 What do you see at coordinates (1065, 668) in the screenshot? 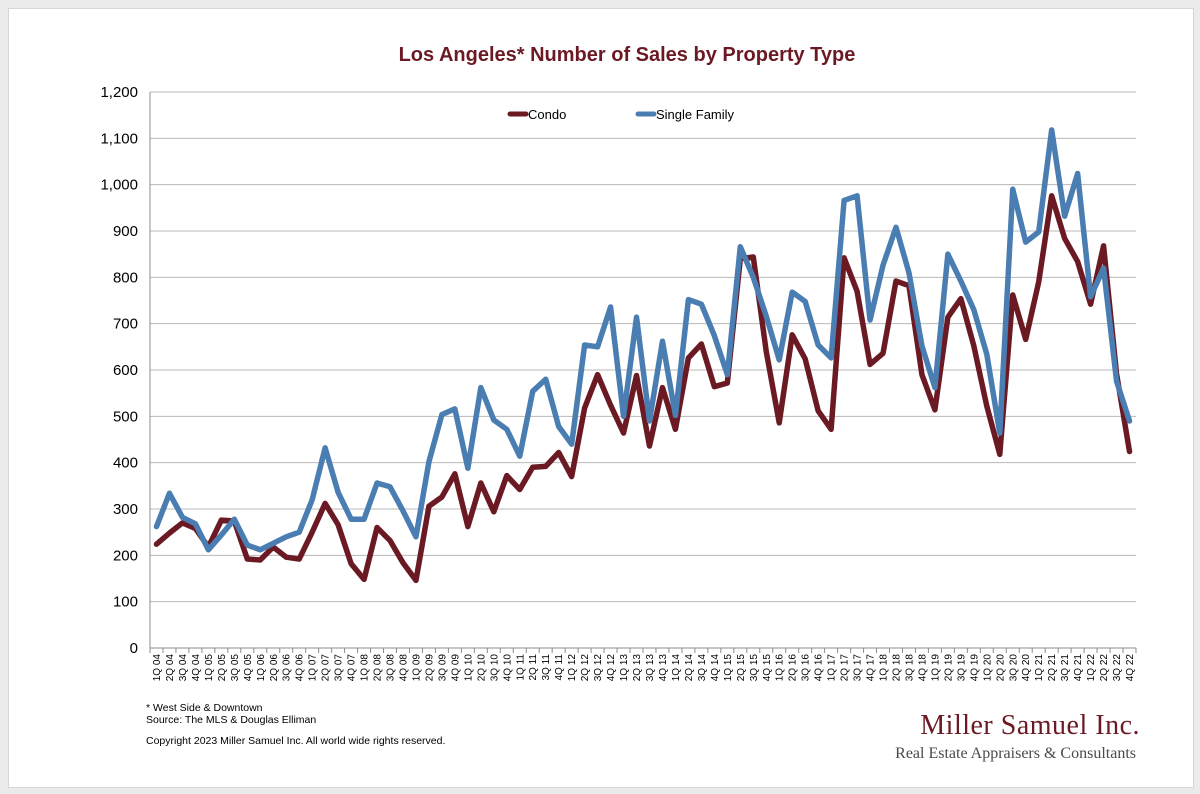
I see `x-tick-label: 3Q 21` at bounding box center [1065, 668].